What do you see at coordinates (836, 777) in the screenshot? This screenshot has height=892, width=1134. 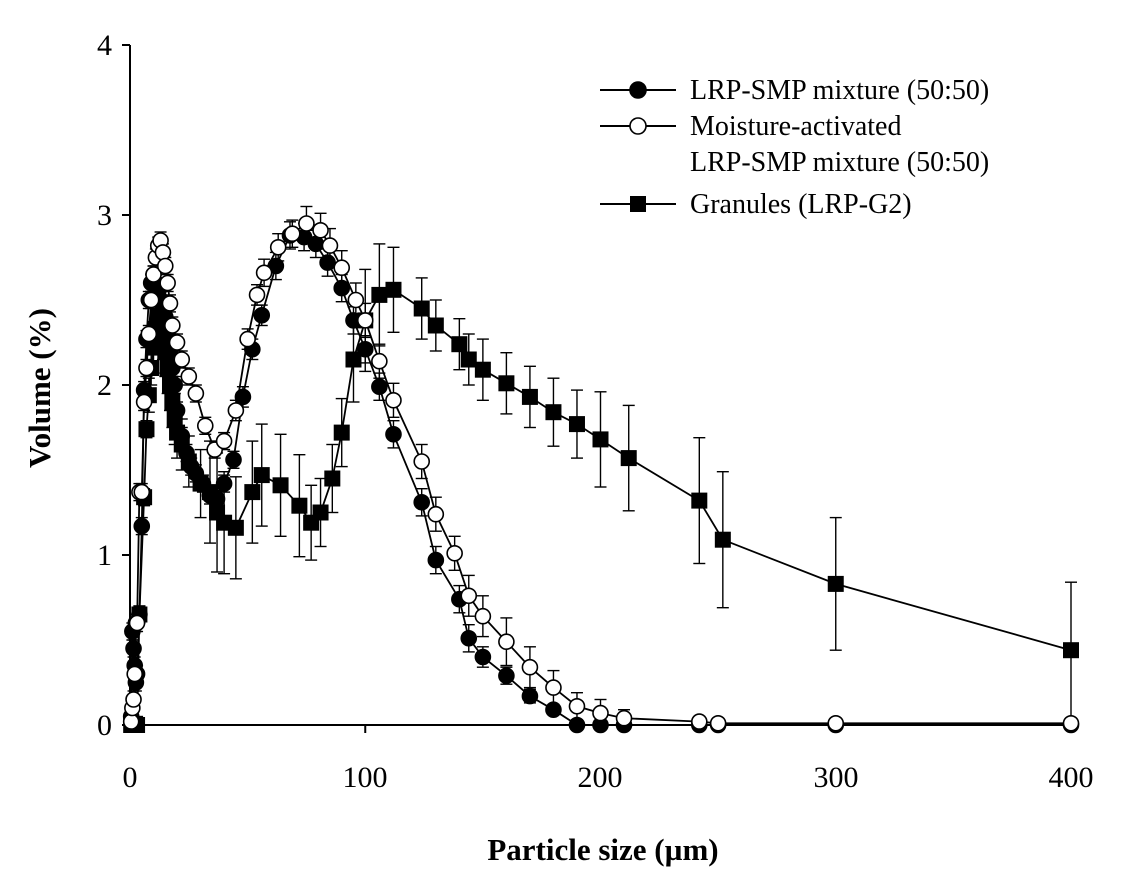 I see `x-tick-label-300: 300` at bounding box center [836, 777].